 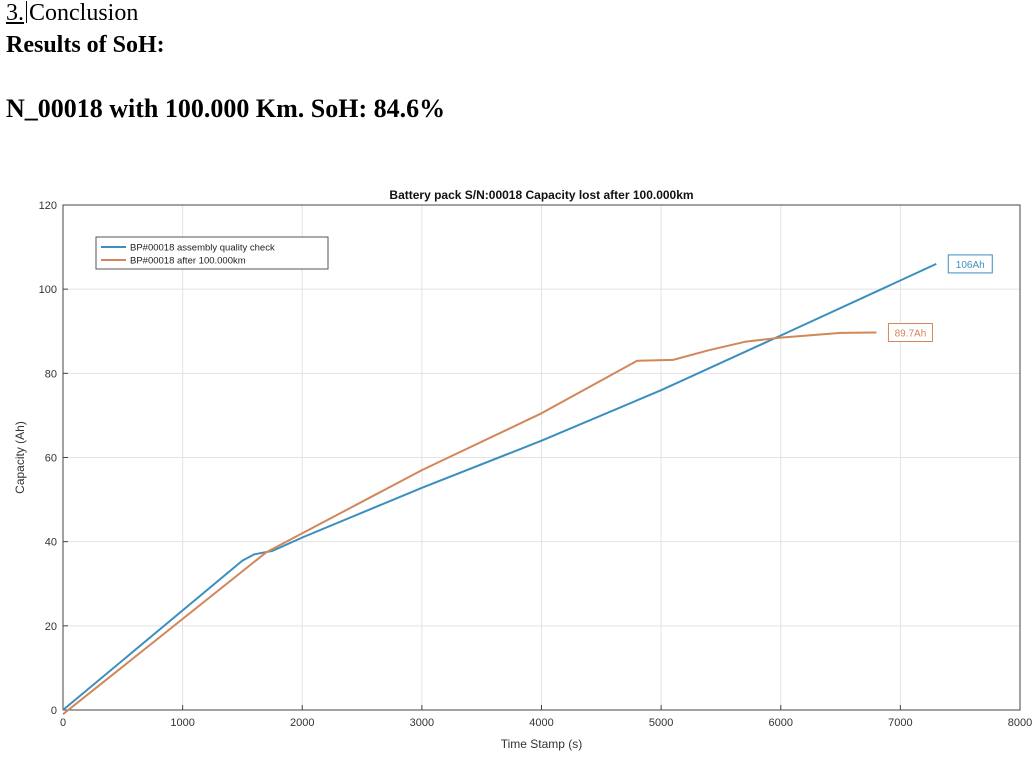 What do you see at coordinates (781, 723) in the screenshot?
I see `x-tick-label: 6000` at bounding box center [781, 723].